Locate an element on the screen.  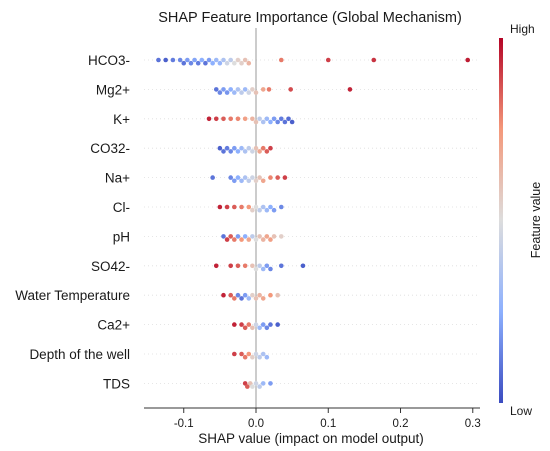
feature-label: TDS is located at coordinates (116, 383).